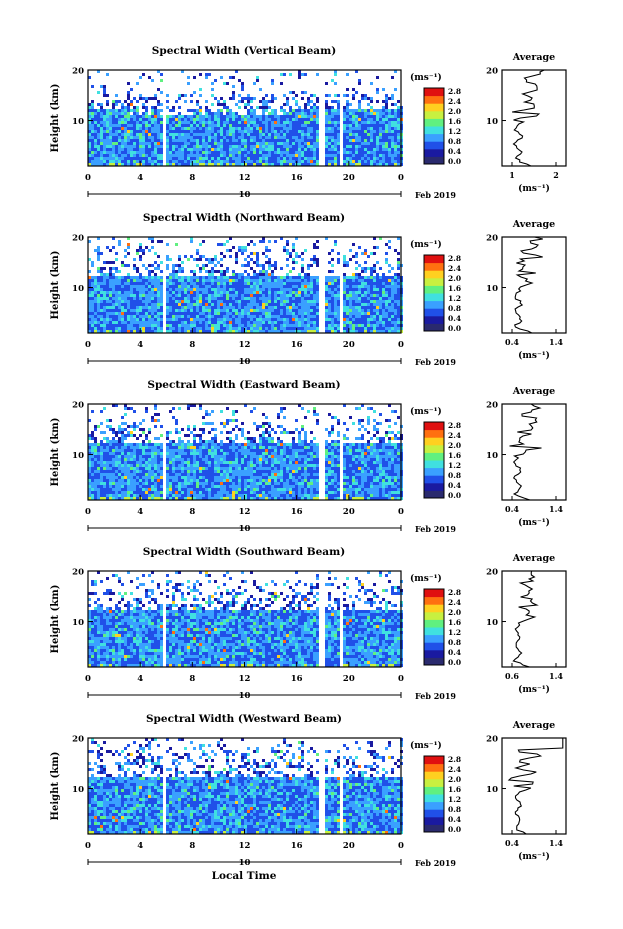 The image size is (623, 929). I want to click on average-x-tick-label: 0.6, so click(512, 676).